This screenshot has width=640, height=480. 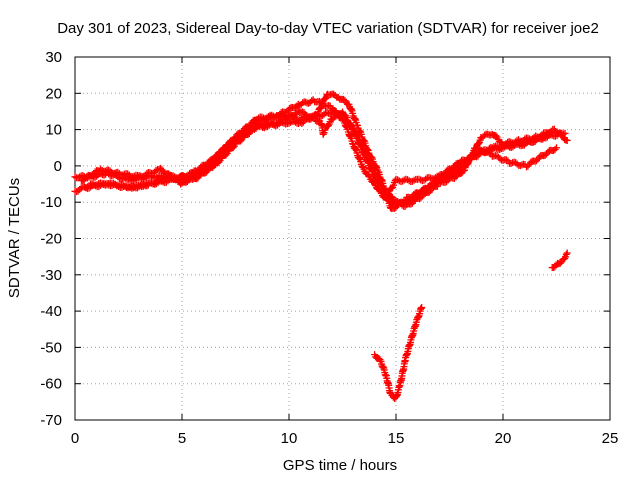 I want to click on y-tick-label: -20, so click(x=51, y=239).